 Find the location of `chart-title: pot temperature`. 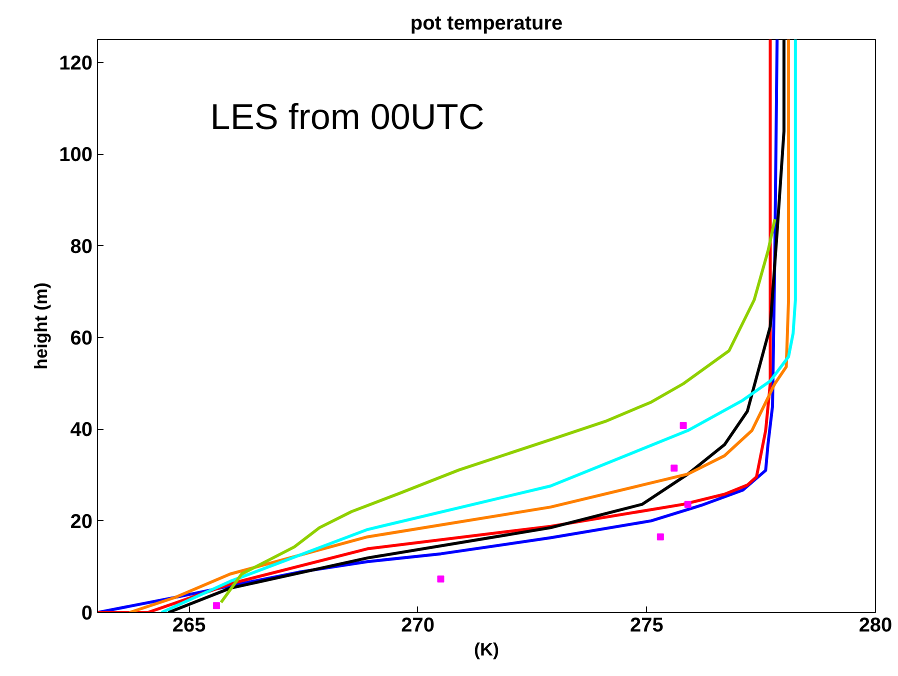

chart-title: pot temperature is located at coordinates (486, 23).